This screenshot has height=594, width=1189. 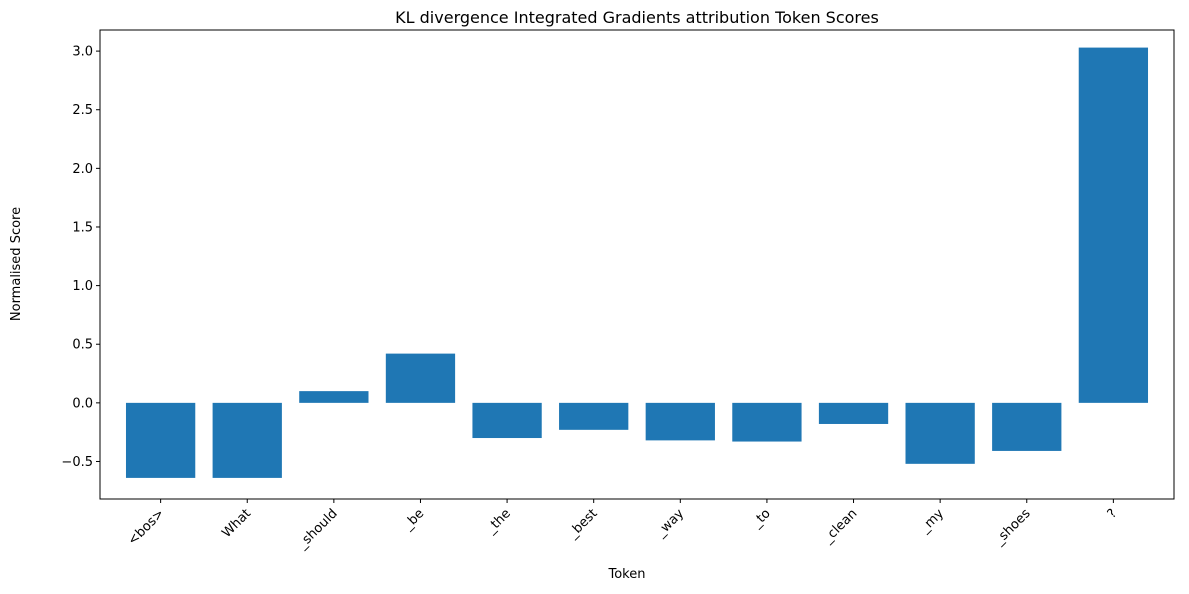 I want to click on y-tick-label: 3.0, so click(x=82, y=52).